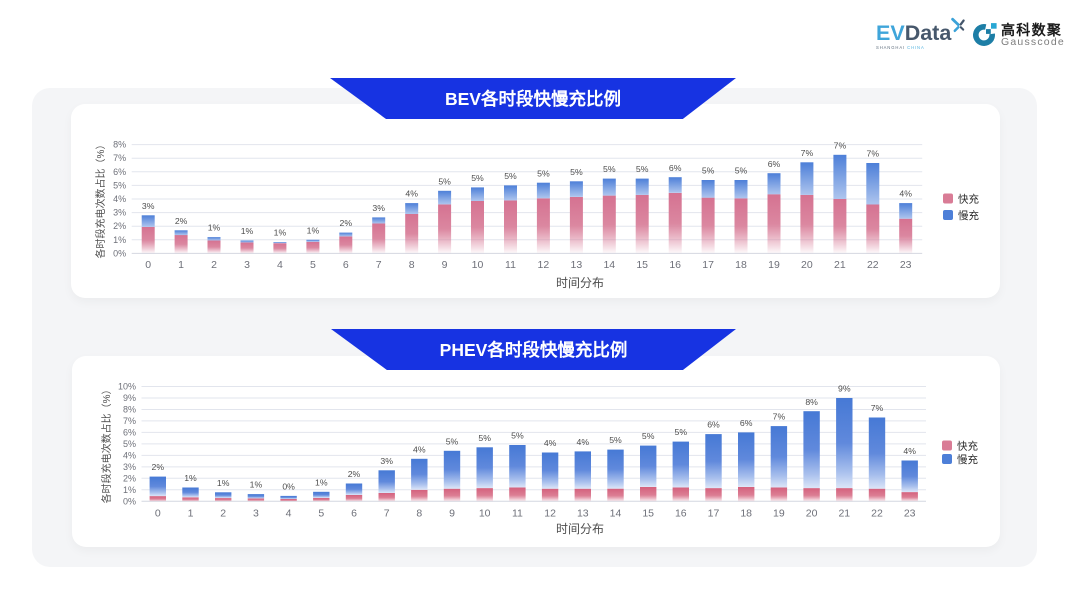  Describe the element at coordinates (580, 283) in the screenshot. I see `svg-text: 时间分布` at that location.